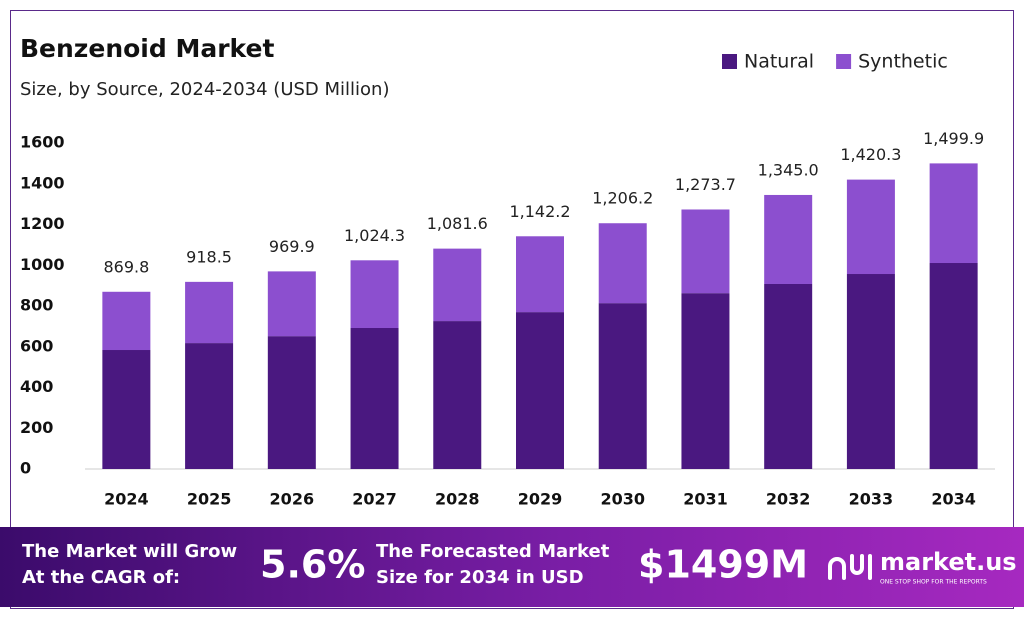 The image size is (1024, 623). I want to click on y-tick-label: 400, so click(36, 386).